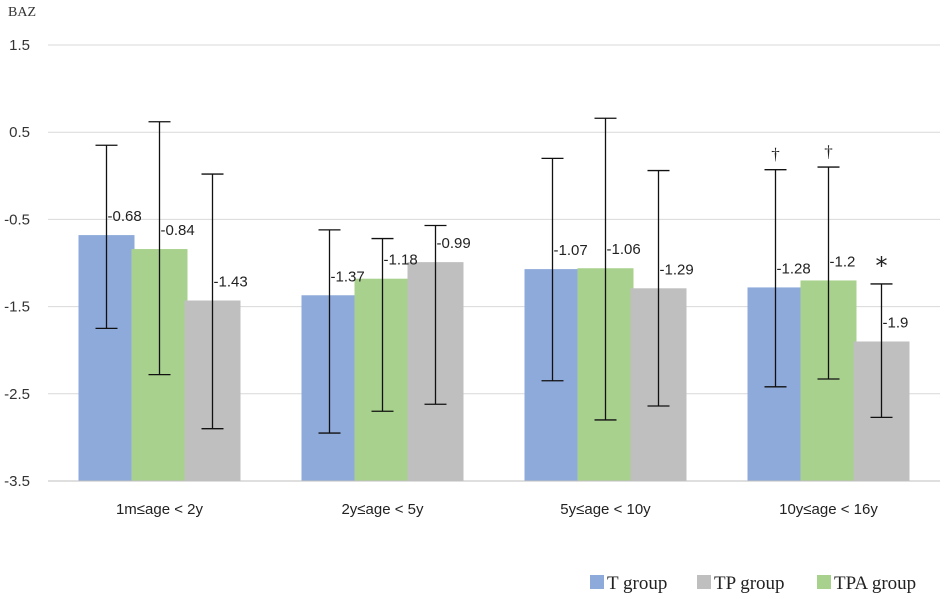 The image size is (945, 599). Describe the element at coordinates (401, 260) in the screenshot. I see `data-label: -1.18` at that location.